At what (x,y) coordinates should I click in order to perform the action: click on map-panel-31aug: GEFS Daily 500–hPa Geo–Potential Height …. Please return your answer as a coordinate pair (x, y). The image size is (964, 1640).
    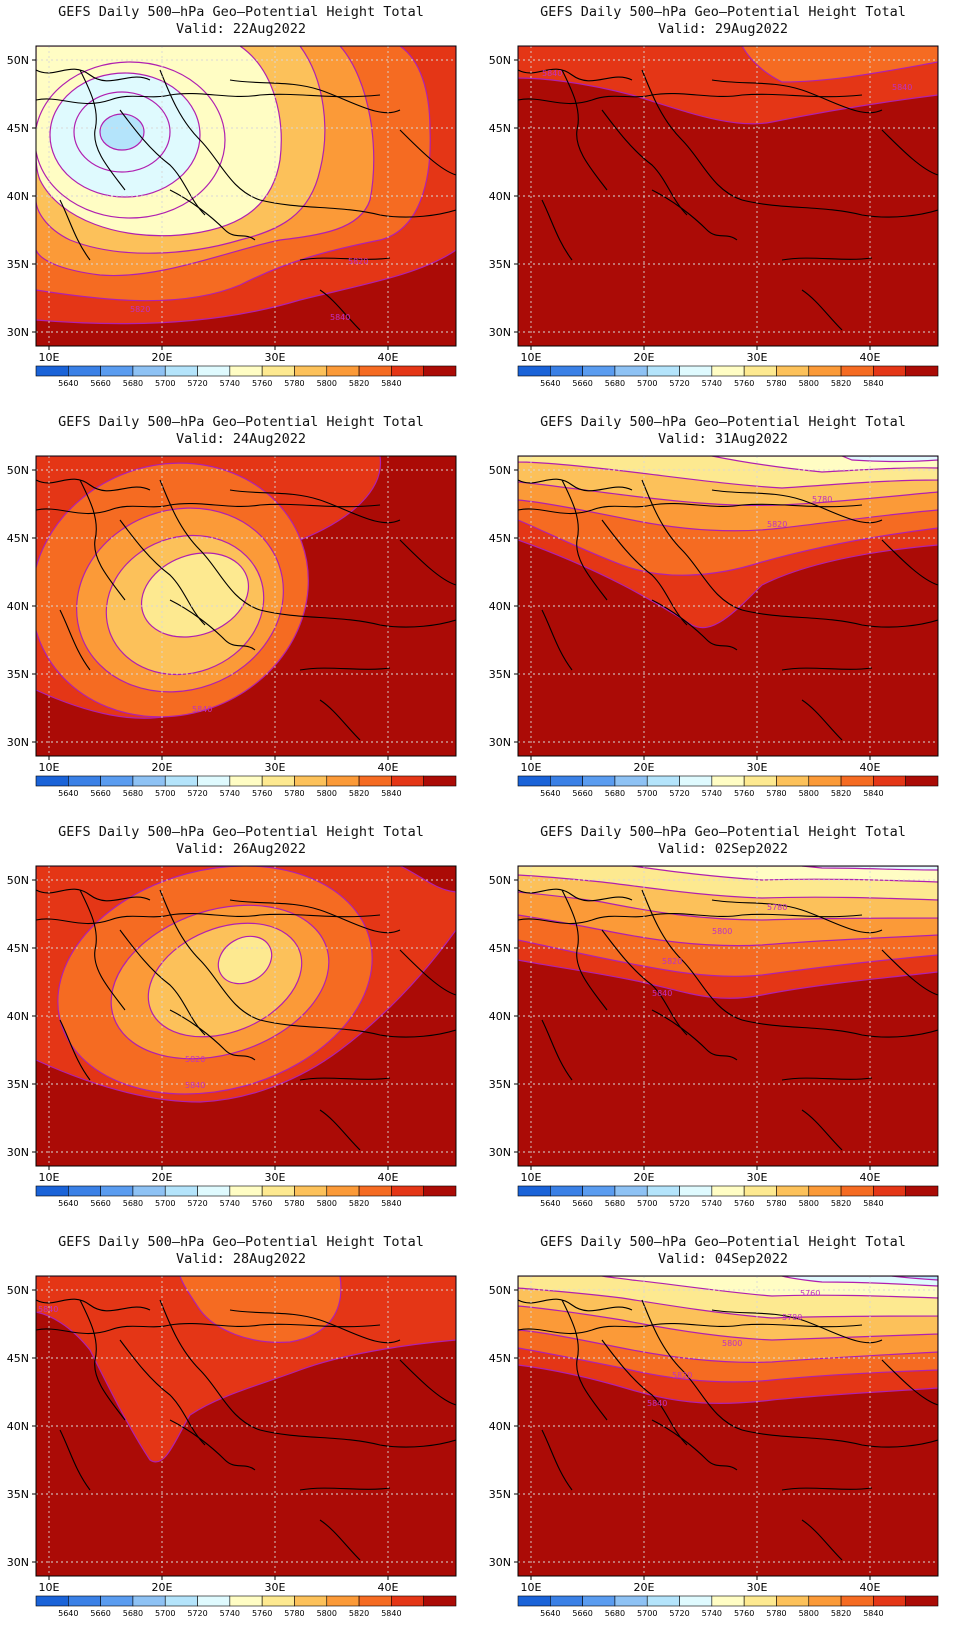
    Looking at the image, I should click on (723, 615).